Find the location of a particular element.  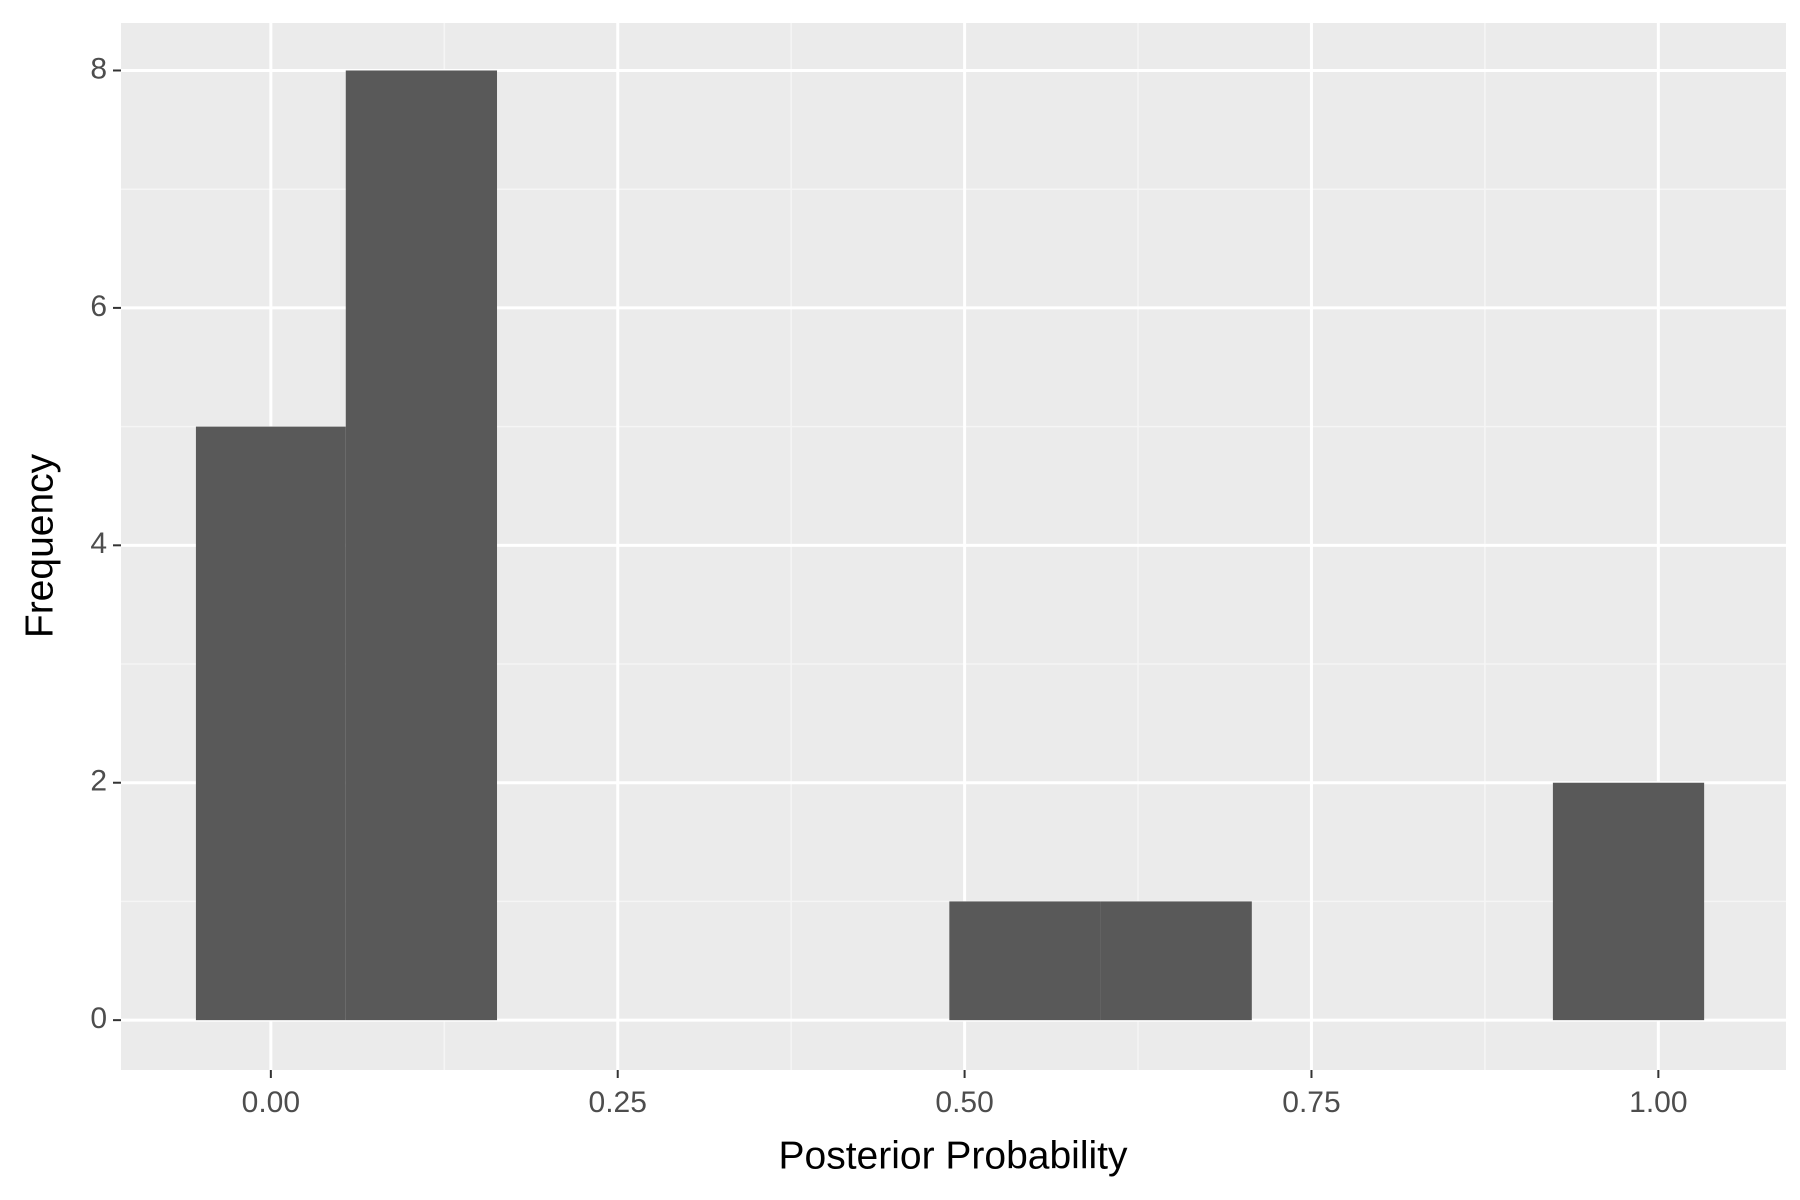

x-tick-label: 0.00 is located at coordinates (271, 1102).